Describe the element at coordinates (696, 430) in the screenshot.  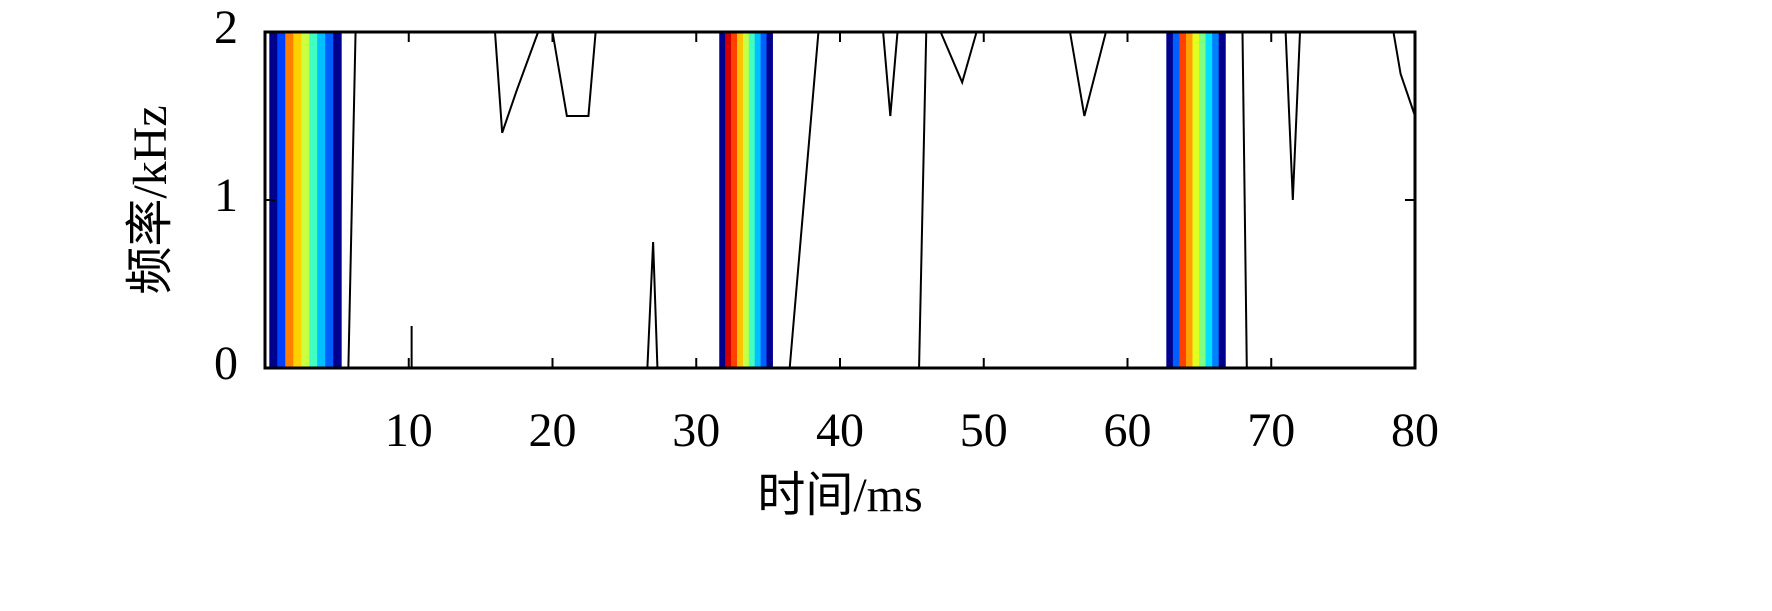
I see `x-tick-label: 30` at that location.